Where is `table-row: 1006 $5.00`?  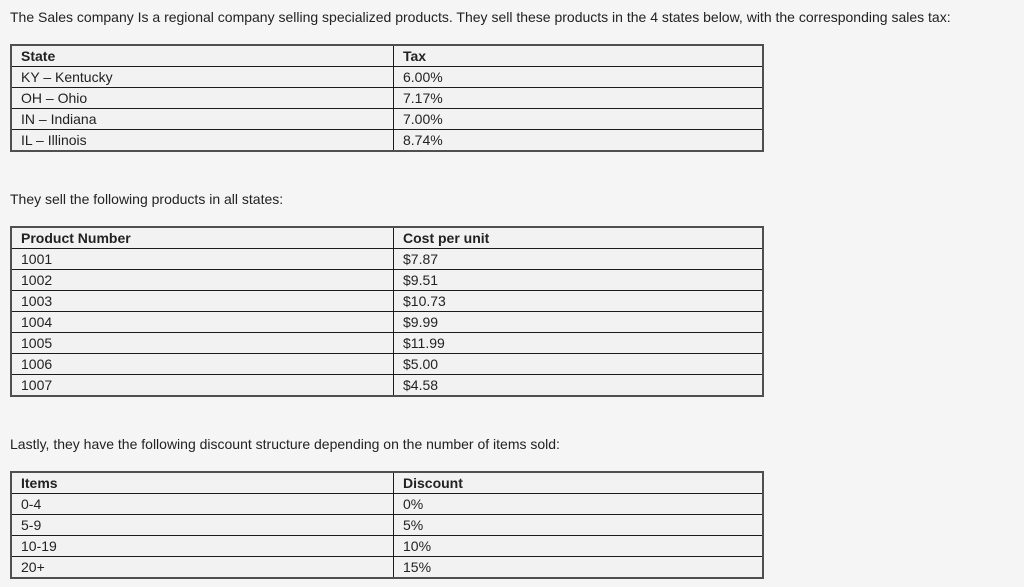
table-row: 1006 $5.00 is located at coordinates (387, 364).